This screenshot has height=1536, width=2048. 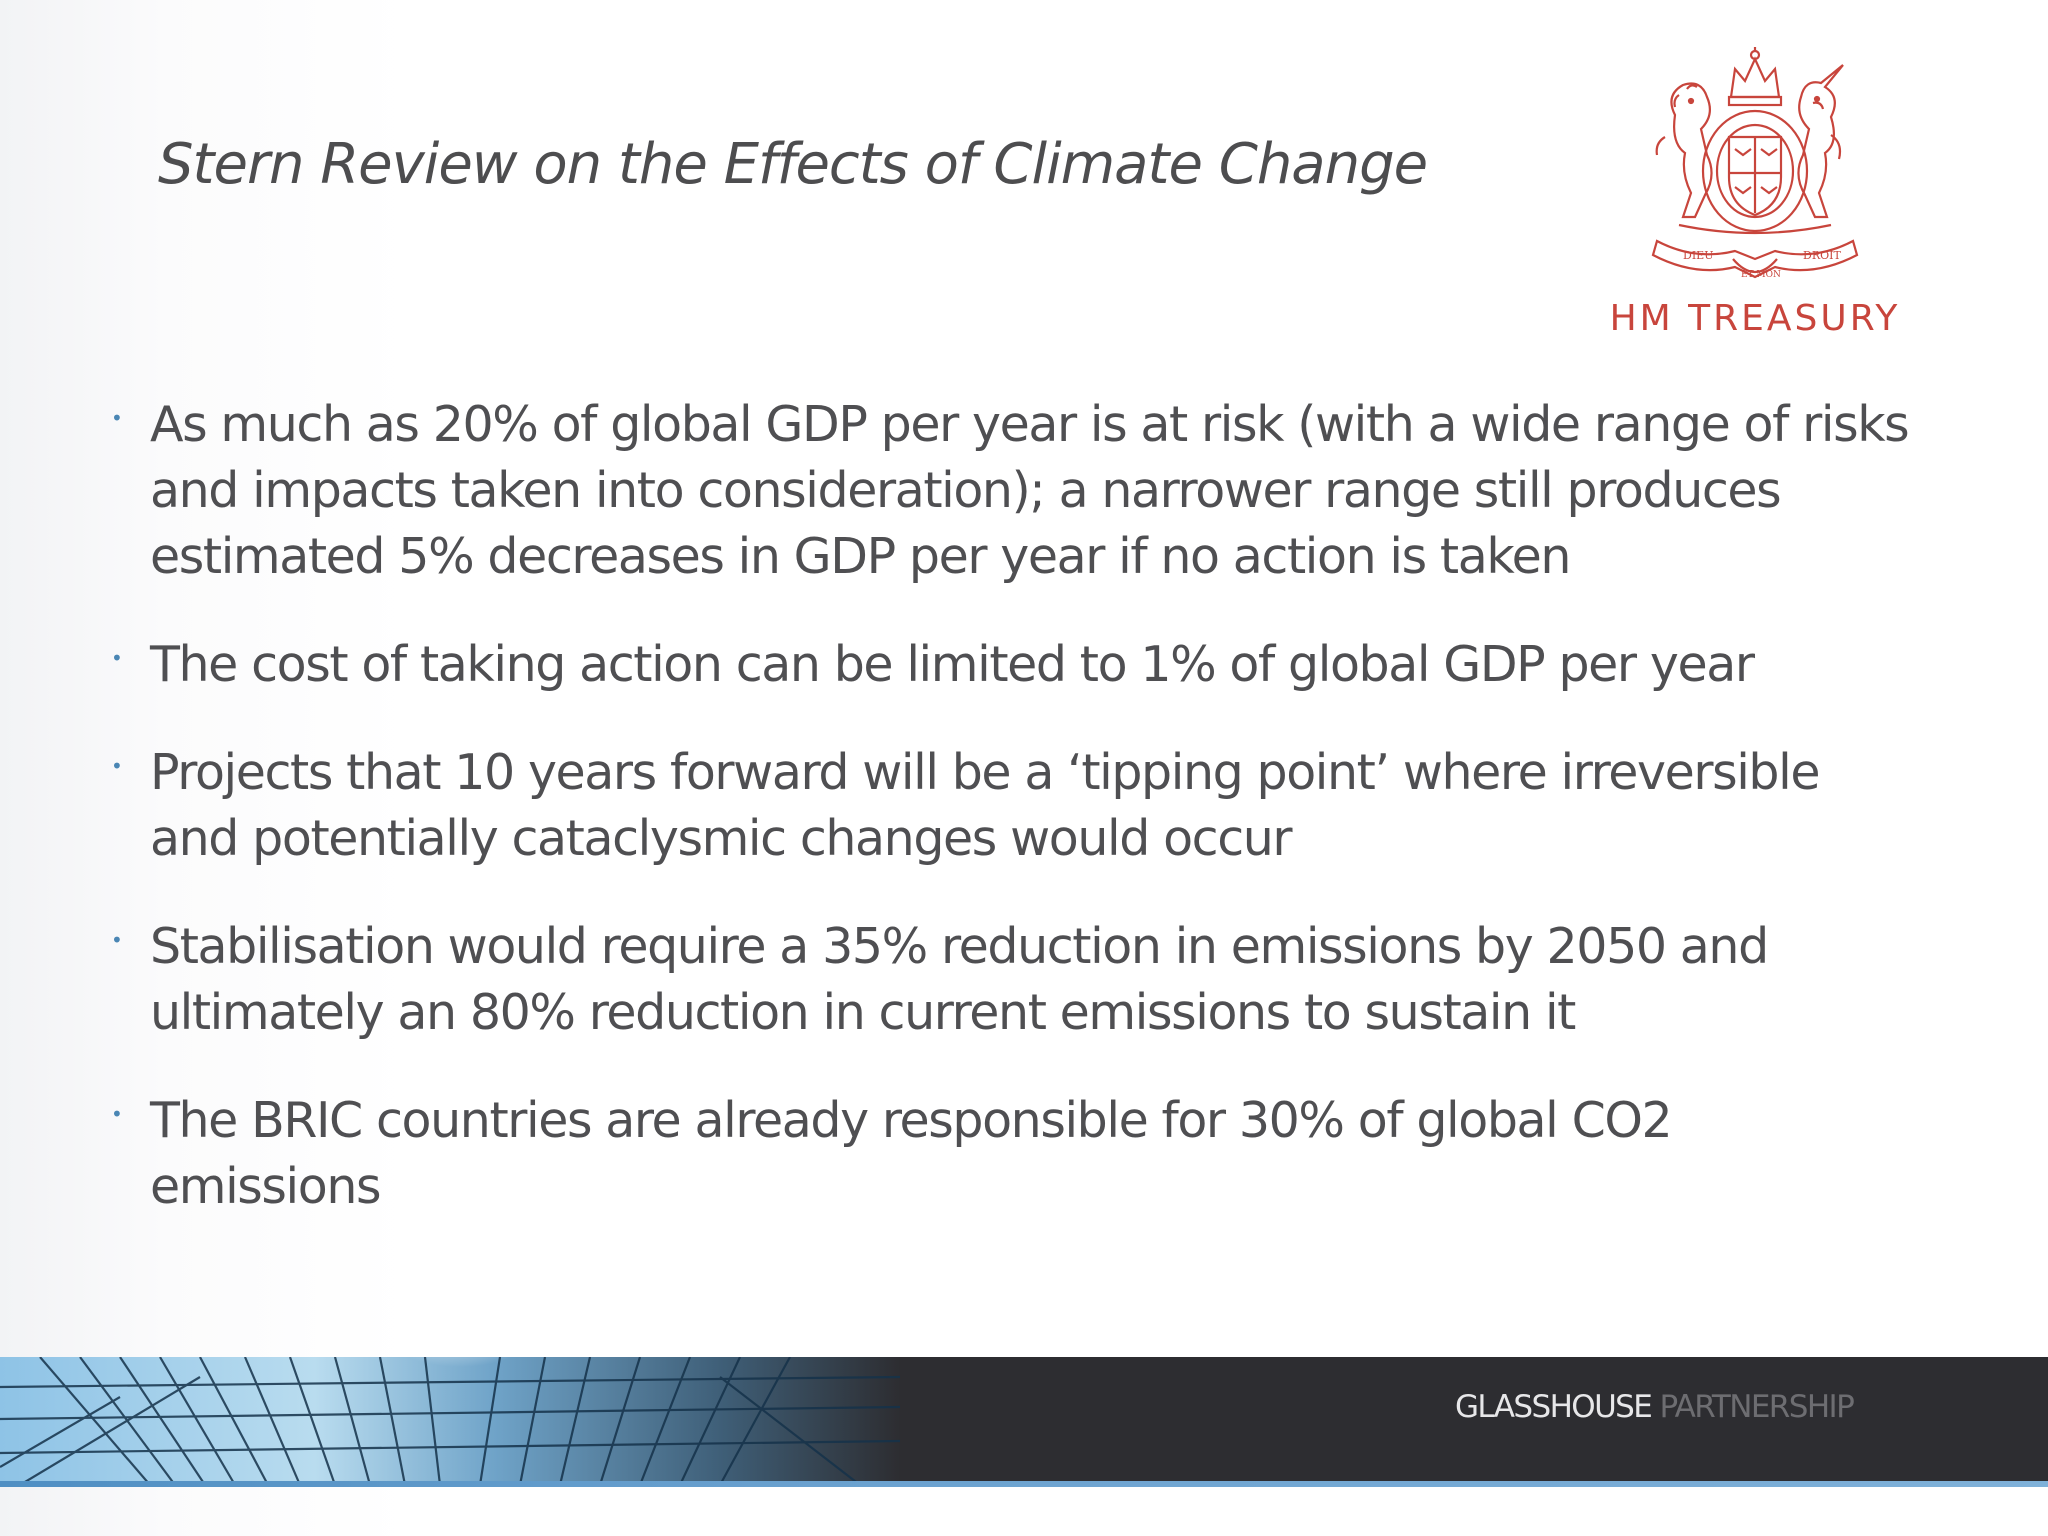 What do you see at coordinates (1761, 275) in the screenshot?
I see `svg-text: ET MON` at bounding box center [1761, 275].